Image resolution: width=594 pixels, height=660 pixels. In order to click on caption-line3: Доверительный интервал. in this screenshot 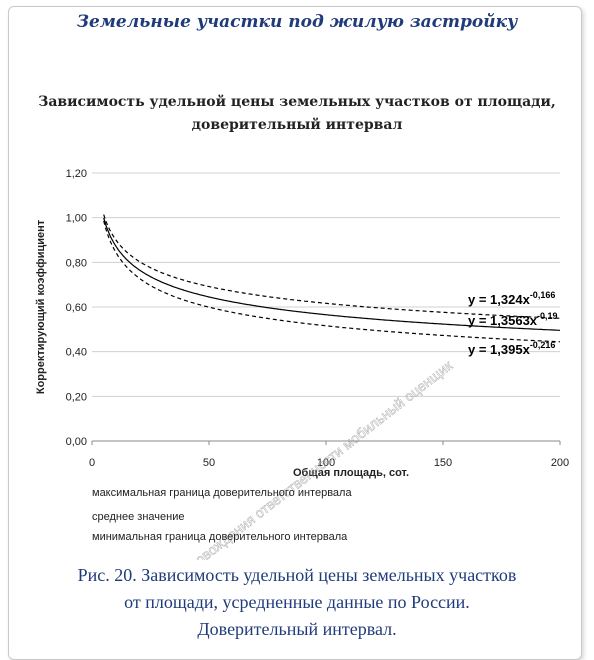, I will do `click(297, 629)`.